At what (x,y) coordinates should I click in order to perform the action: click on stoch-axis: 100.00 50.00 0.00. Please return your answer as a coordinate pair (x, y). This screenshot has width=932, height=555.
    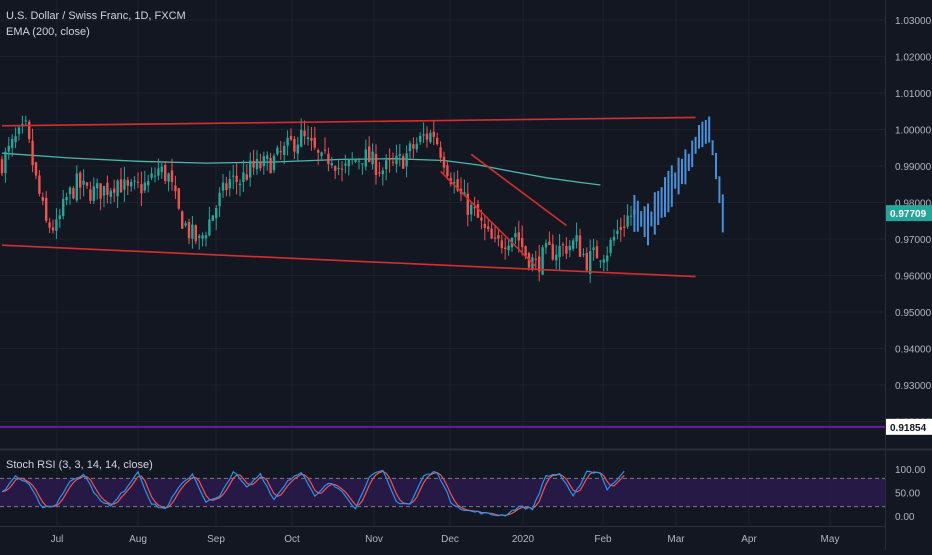
    Looking at the image, I should click on (910, 494).